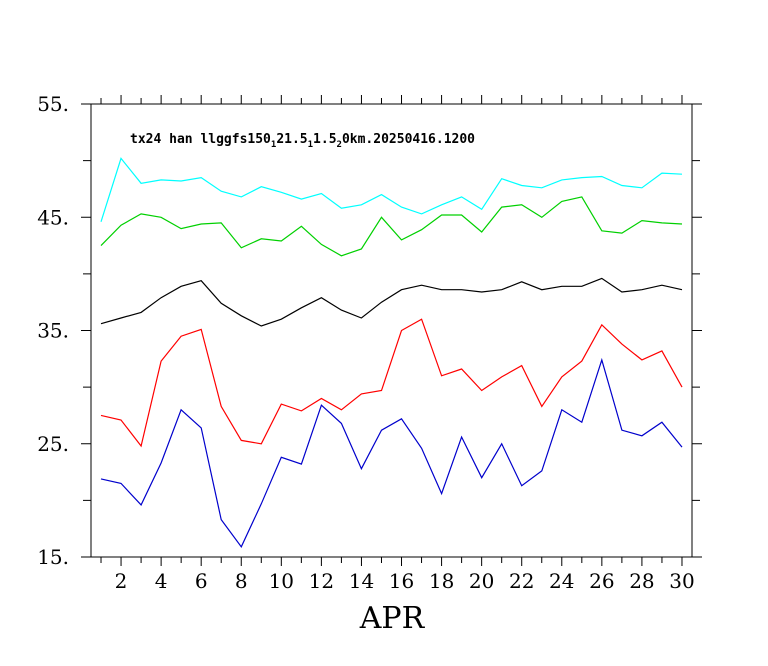 The width and height of the screenshot is (768, 666). Describe the element at coordinates (201, 581) in the screenshot. I see `x-tick-label: 6` at that location.